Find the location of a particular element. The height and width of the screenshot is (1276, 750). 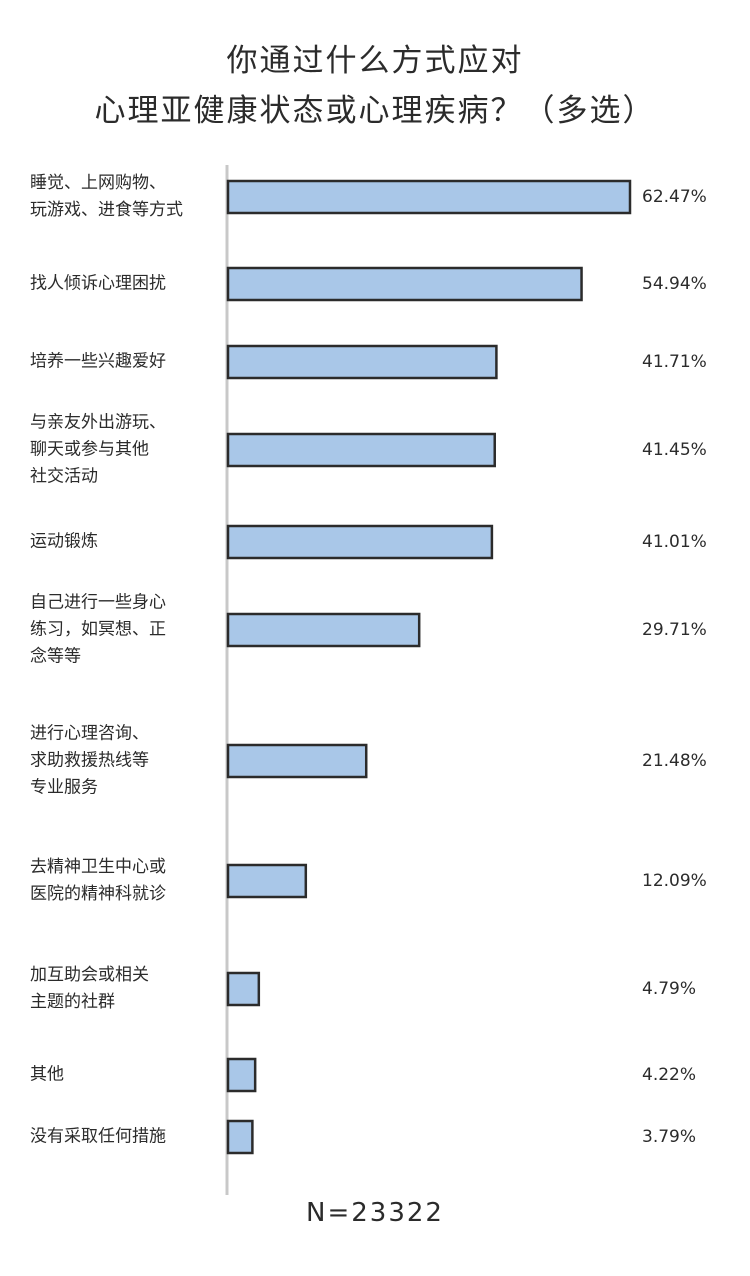

category-label: 去精神卫生中心或 医院的精神科就诊 is located at coordinates (98, 880).